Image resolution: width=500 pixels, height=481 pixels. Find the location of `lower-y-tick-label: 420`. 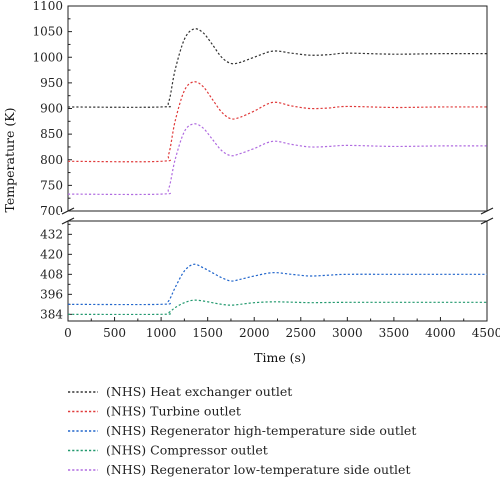

lower-y-tick-label: 420 is located at coordinates (51, 254).